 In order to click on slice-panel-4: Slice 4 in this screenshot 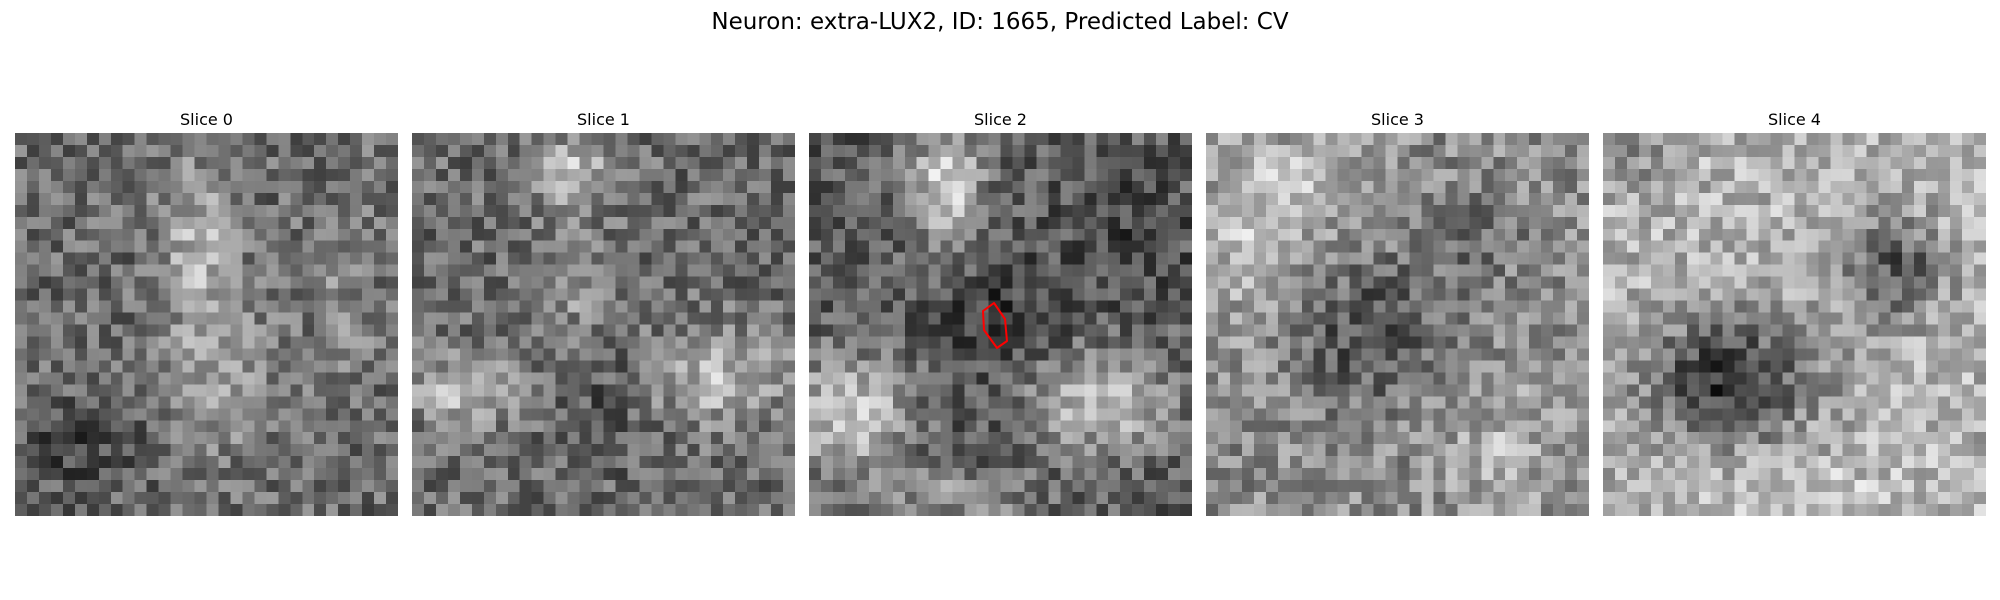, I will do `click(1794, 313)`.